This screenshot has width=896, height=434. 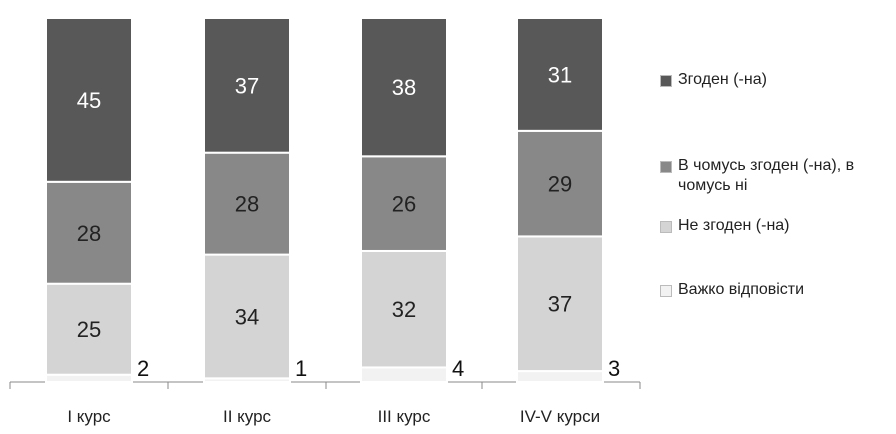 I want to click on data-label: 45, so click(x=89, y=100).